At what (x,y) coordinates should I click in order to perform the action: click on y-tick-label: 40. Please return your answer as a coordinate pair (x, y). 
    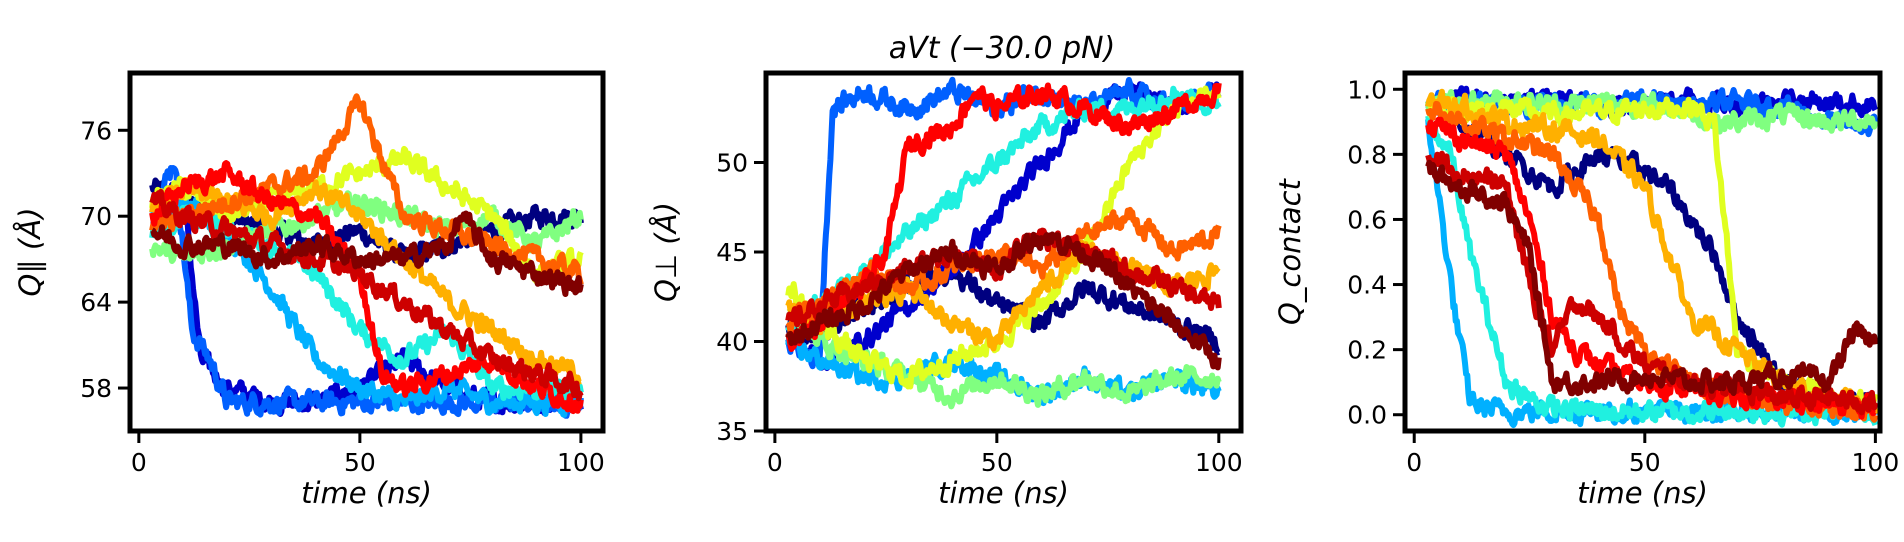
    Looking at the image, I should click on (732, 342).